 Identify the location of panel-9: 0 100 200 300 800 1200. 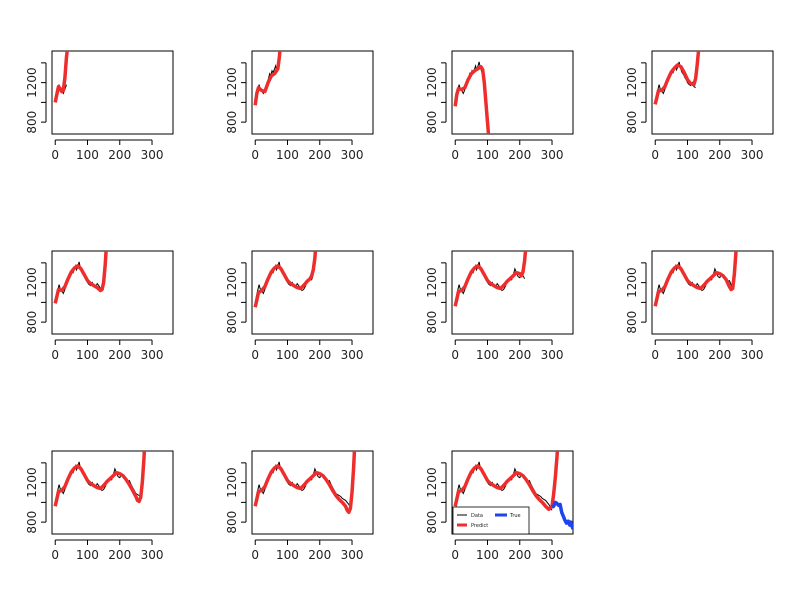
(99, 506).